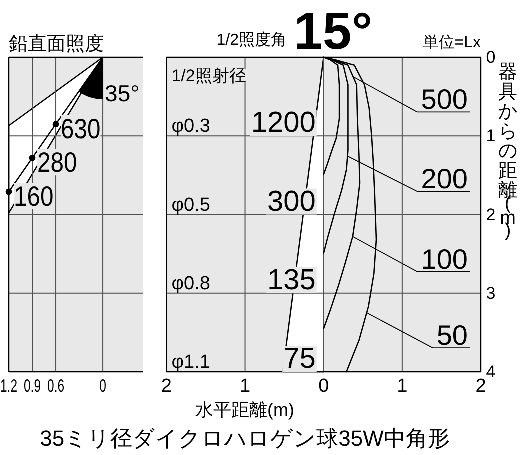  What do you see at coordinates (191, 127) in the screenshot?
I see `annotation: φ0.3` at bounding box center [191, 127].